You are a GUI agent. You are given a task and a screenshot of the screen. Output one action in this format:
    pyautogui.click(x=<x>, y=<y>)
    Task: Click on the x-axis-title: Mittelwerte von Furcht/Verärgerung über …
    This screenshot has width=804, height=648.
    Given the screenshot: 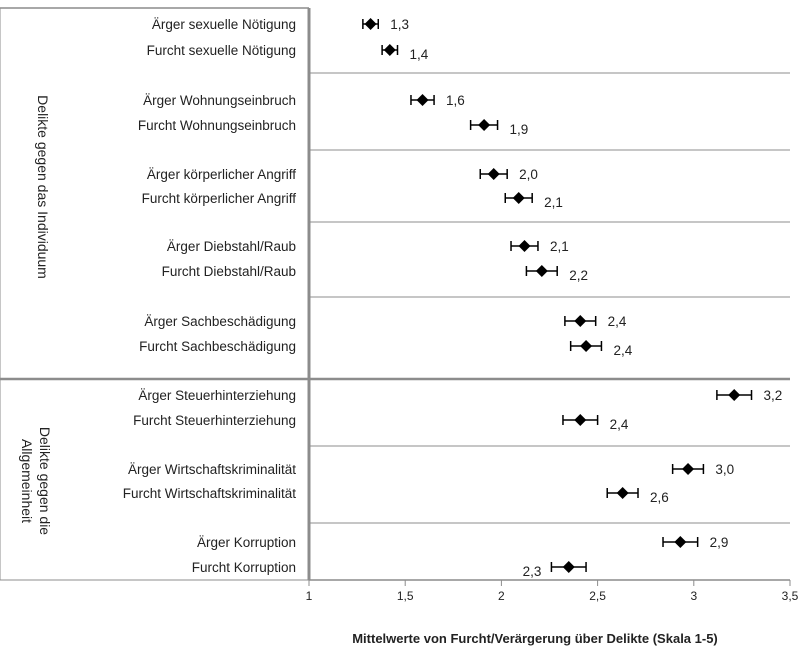 What is the action you would take?
    pyautogui.click(x=535, y=638)
    